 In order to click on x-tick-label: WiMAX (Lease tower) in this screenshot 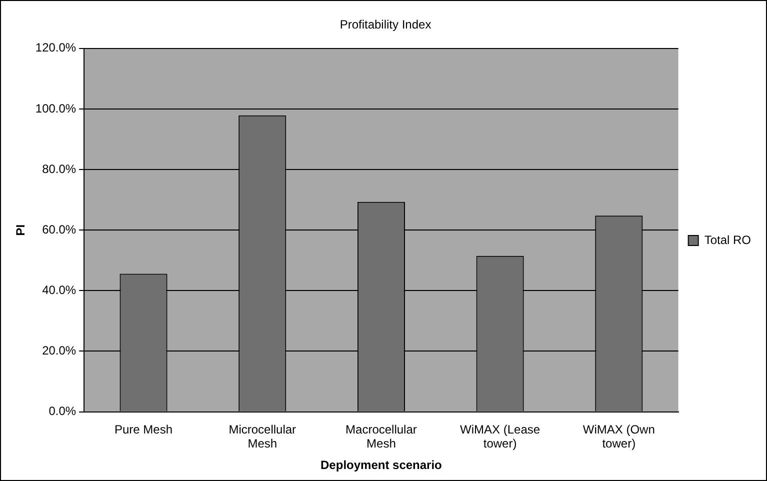, I will do `click(500, 436)`.